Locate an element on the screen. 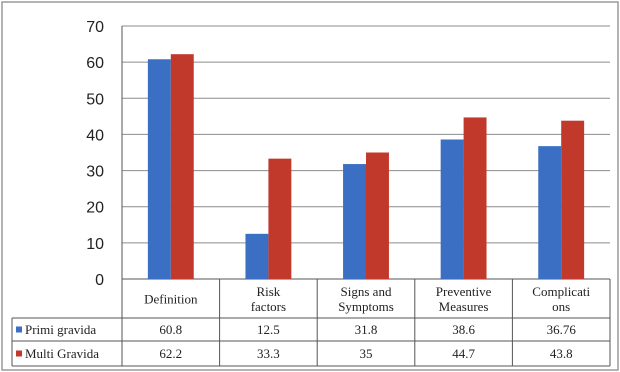 This screenshot has width=620, height=372. y-tick-label: 10 is located at coordinates (95, 244).